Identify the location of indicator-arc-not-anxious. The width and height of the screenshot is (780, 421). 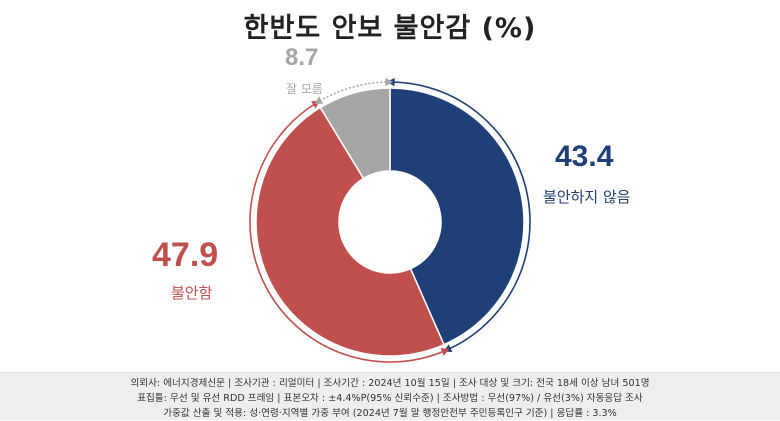
(461, 215).